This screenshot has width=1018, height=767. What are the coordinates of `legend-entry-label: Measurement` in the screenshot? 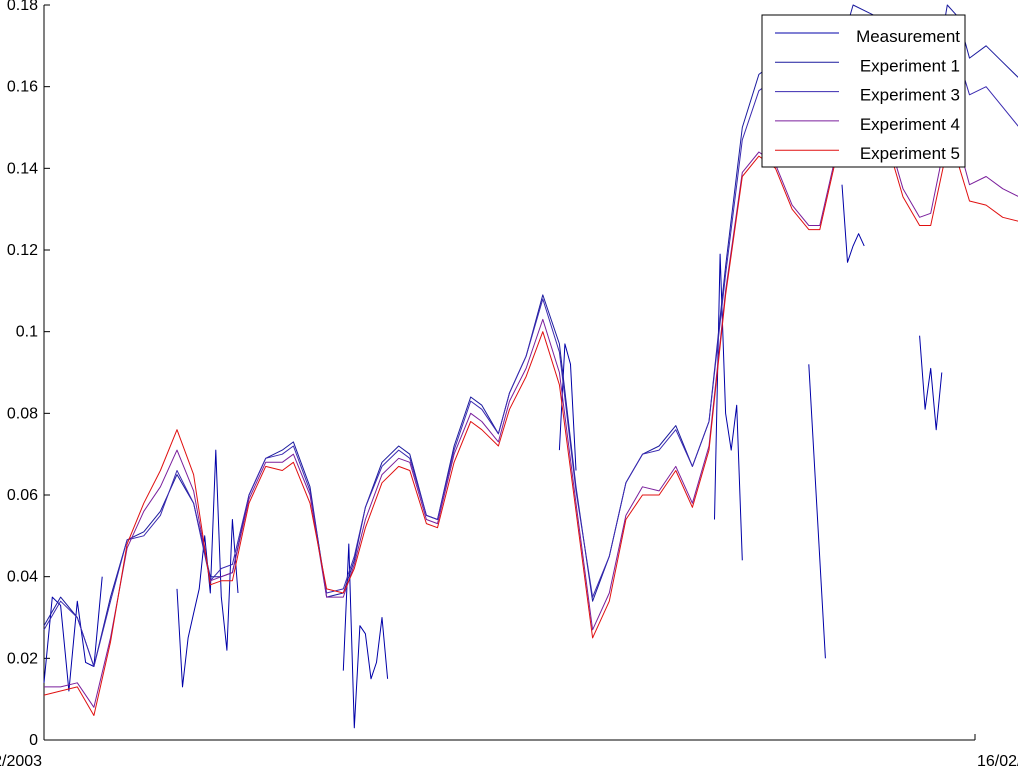 It's located at (908, 36).